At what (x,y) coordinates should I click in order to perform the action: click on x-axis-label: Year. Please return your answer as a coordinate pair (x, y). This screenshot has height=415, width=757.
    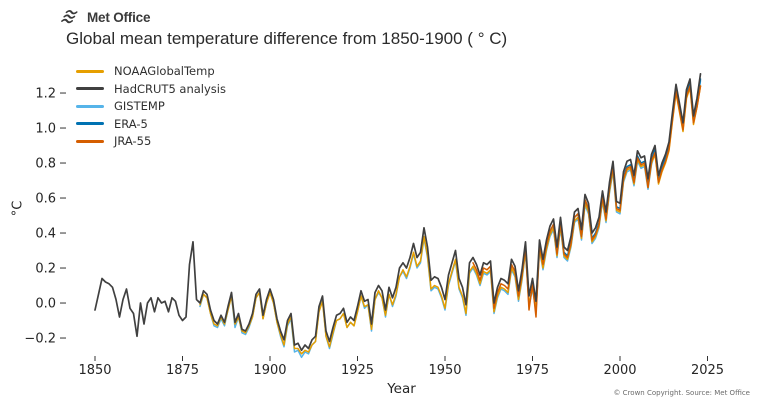
    Looking at the image, I should click on (401, 389).